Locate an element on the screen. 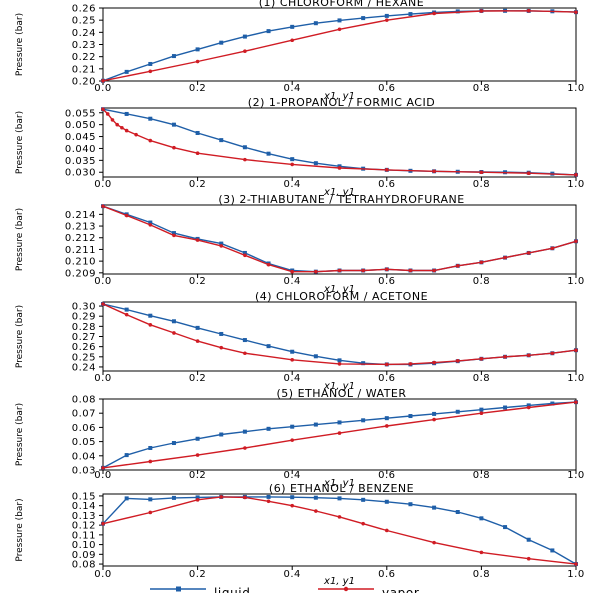 The image size is (598, 593). y-tick-label: 0.25 is located at coordinates (84, 357).